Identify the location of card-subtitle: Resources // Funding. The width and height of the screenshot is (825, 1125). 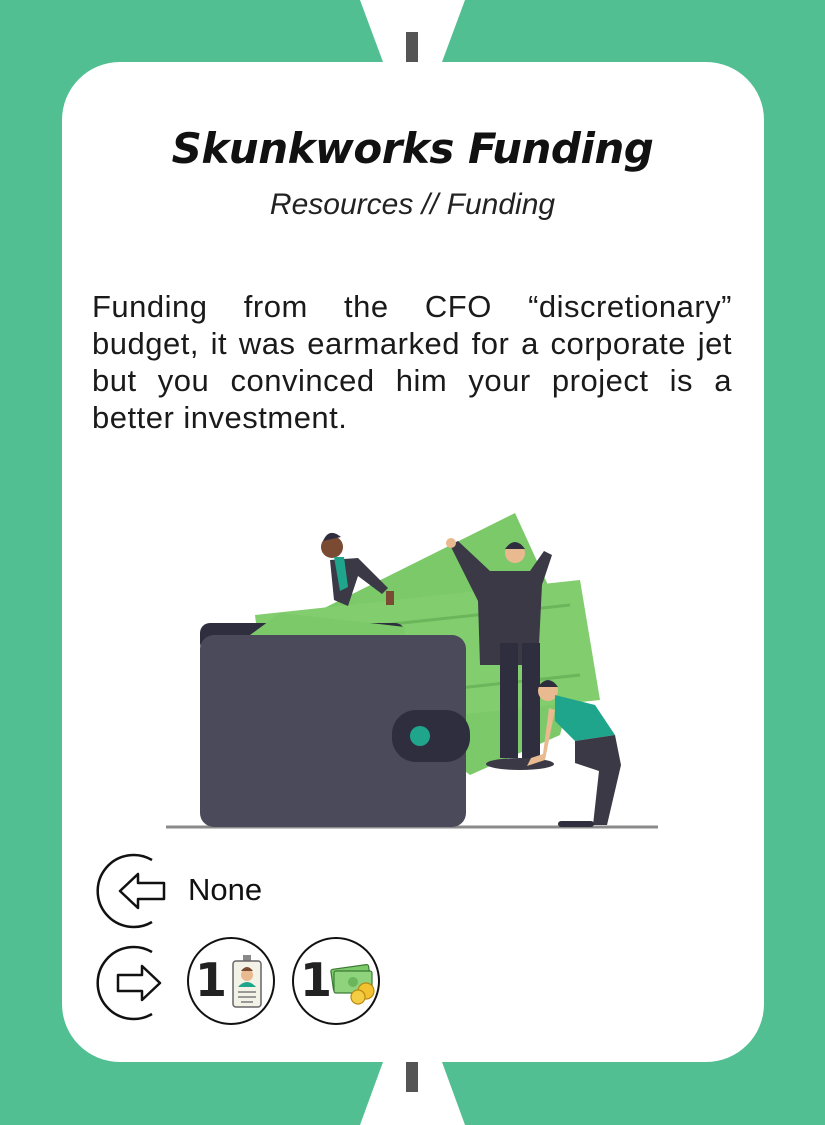
(412, 204).